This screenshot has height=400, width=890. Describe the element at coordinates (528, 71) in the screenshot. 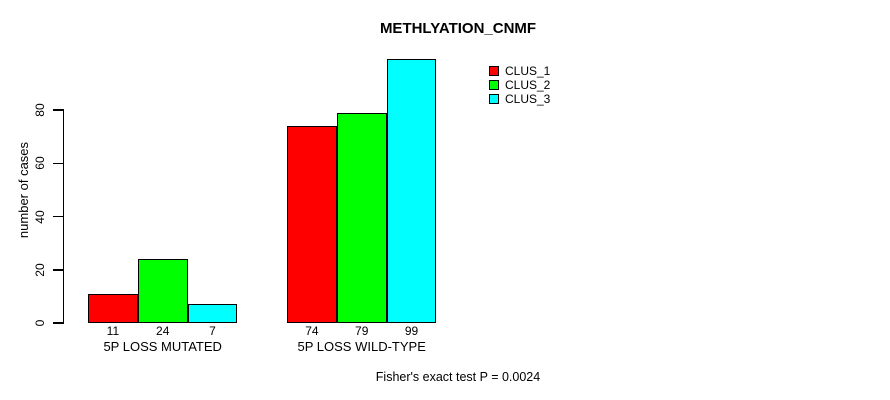

I see `legend-label: CLUS_1` at that location.